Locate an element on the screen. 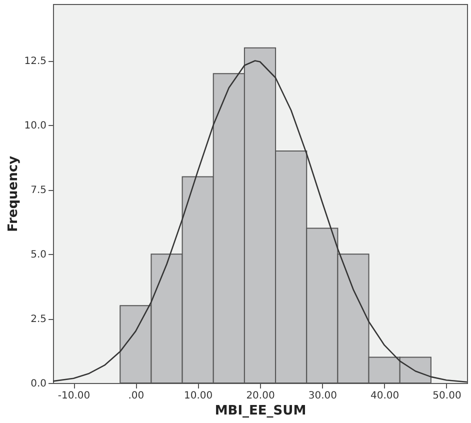 The width and height of the screenshot is (471, 423). y-tick-label: 2.5 is located at coordinates (38, 320).